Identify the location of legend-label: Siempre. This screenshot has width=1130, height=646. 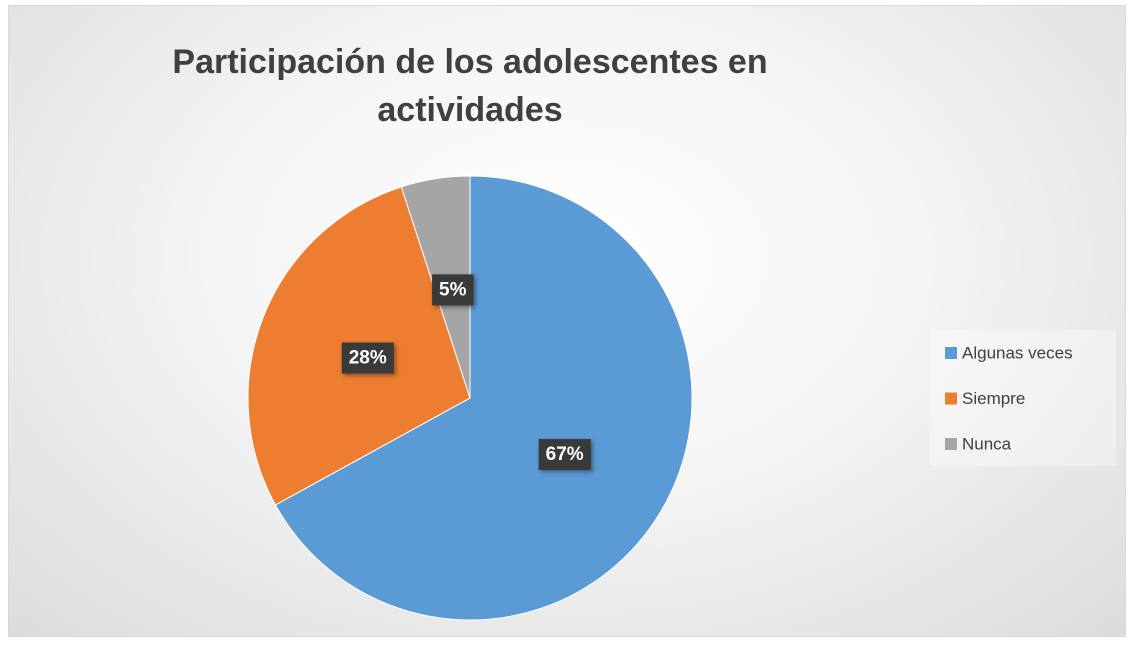
(993, 398).